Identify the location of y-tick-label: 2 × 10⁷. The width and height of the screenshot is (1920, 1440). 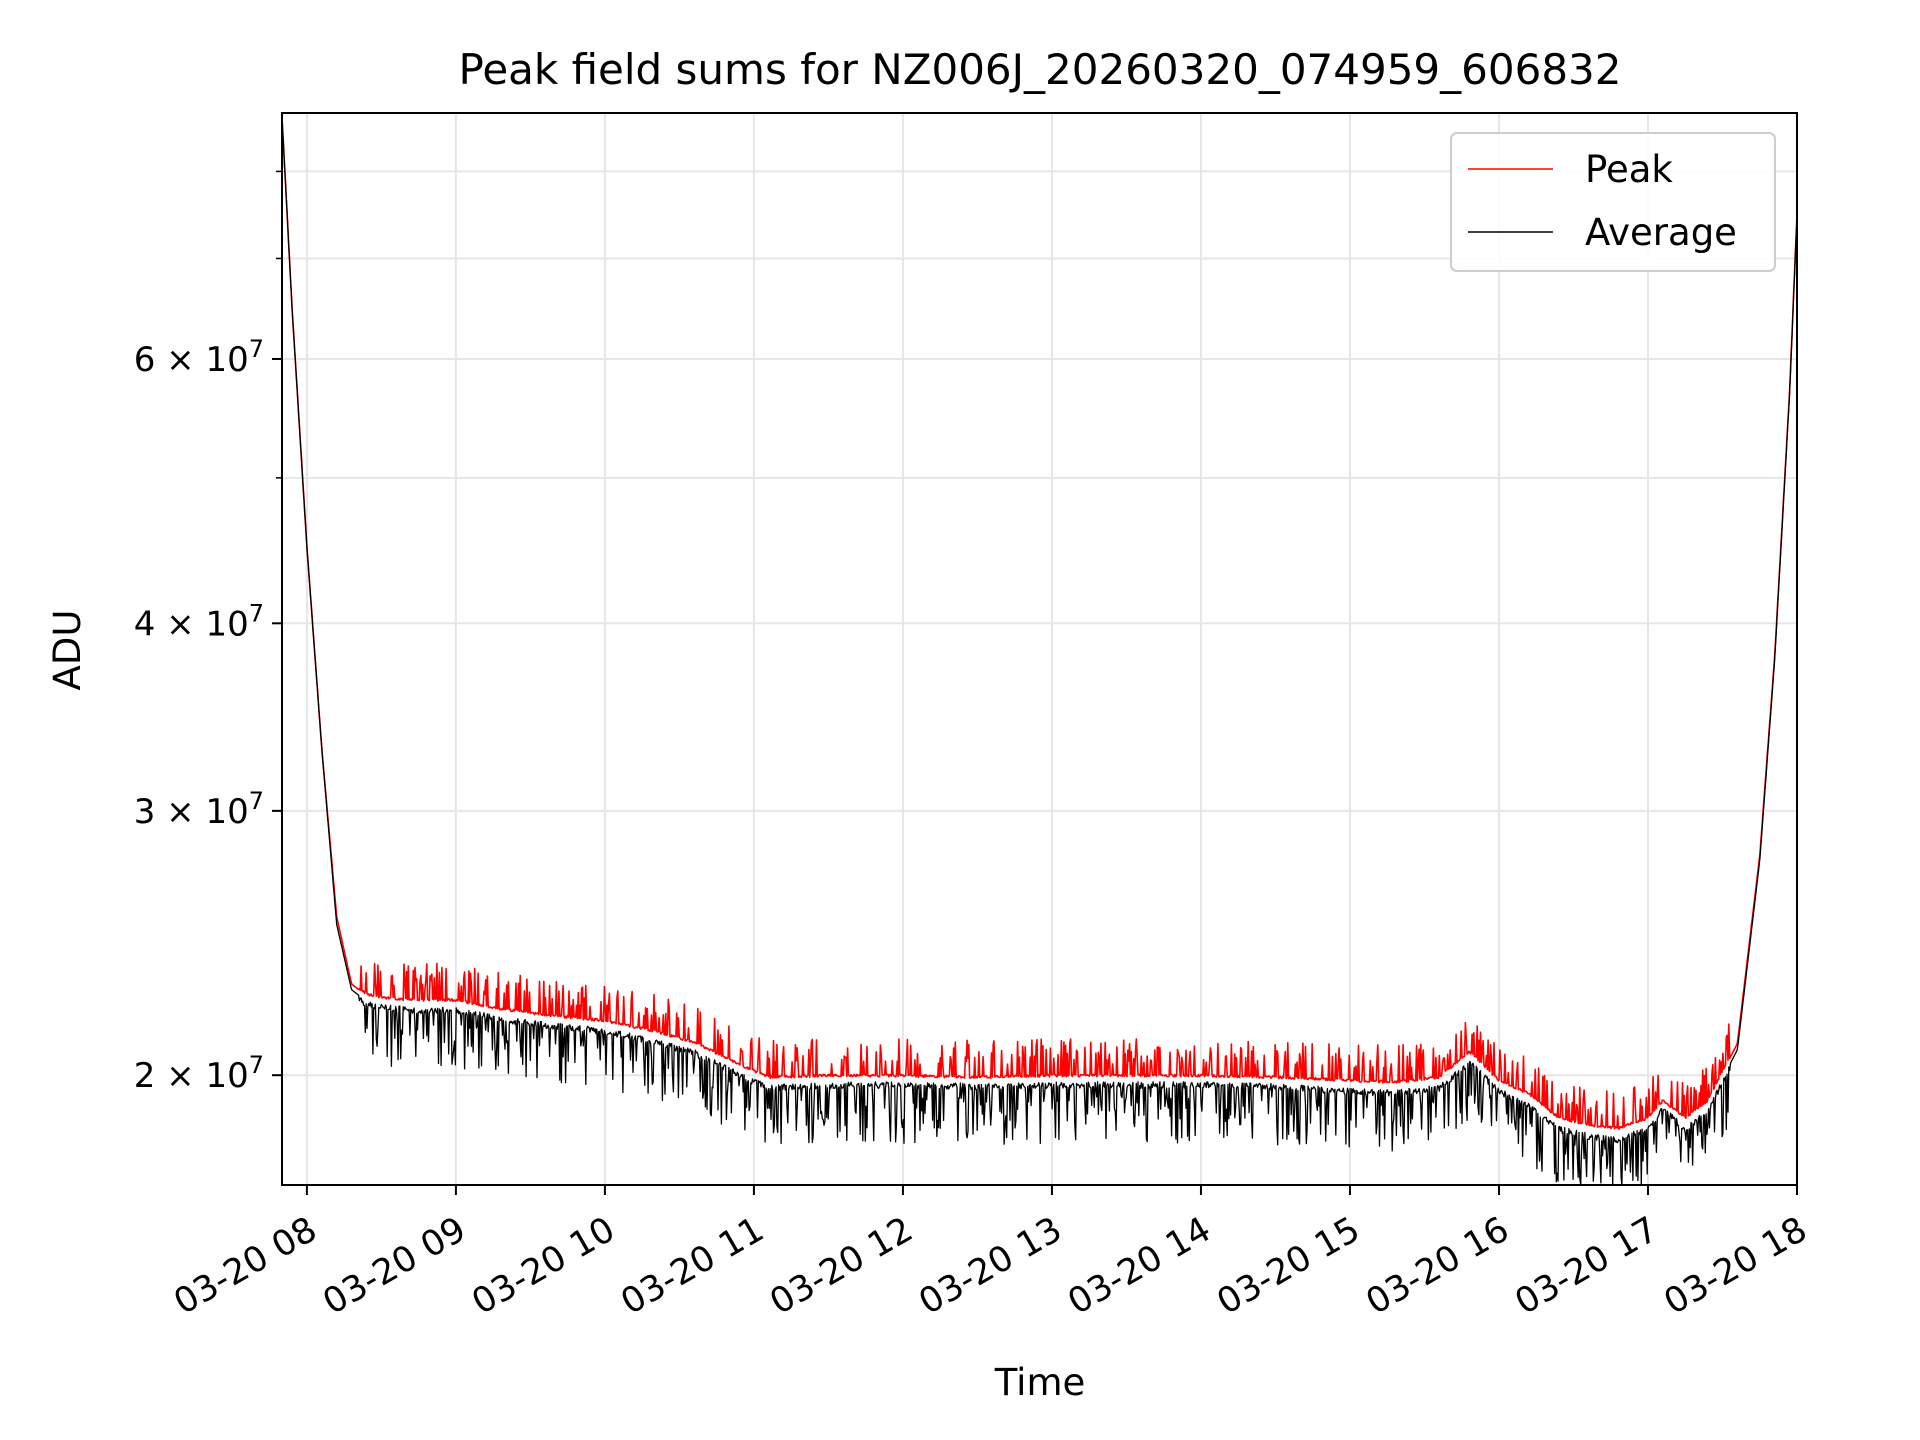
(199, 1073).